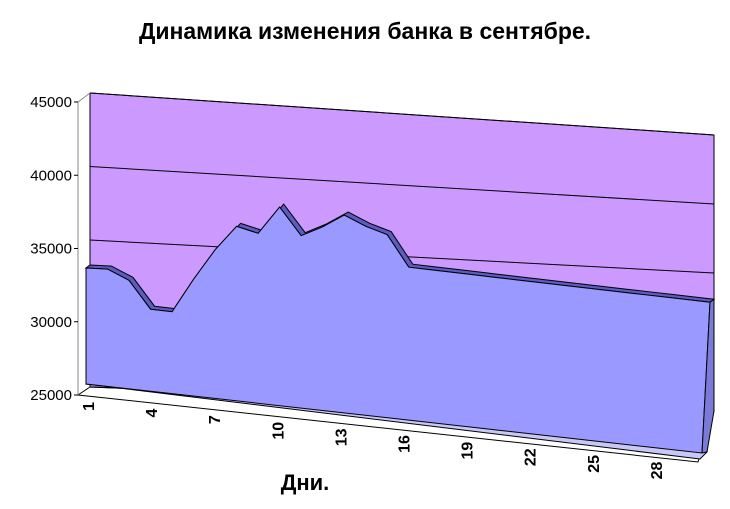 This screenshot has height=509, width=730. Describe the element at coordinates (84, 97) in the screenshot. I see `y-axis-depth-line` at that location.